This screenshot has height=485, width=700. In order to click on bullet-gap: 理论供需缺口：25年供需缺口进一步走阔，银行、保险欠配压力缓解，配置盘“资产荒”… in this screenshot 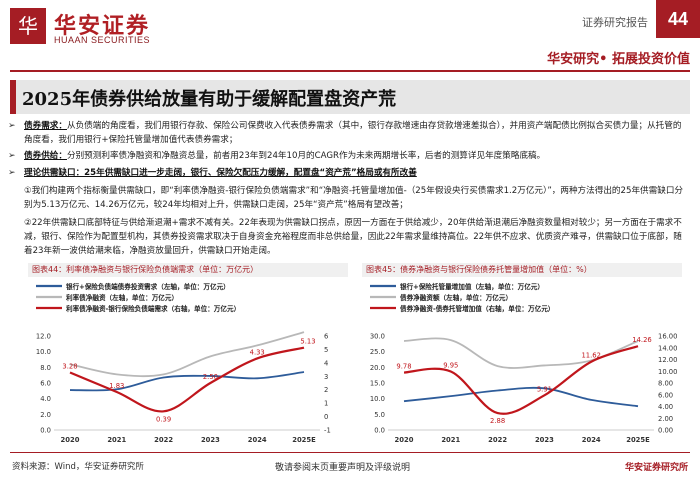, I will do `click(355, 173)`.